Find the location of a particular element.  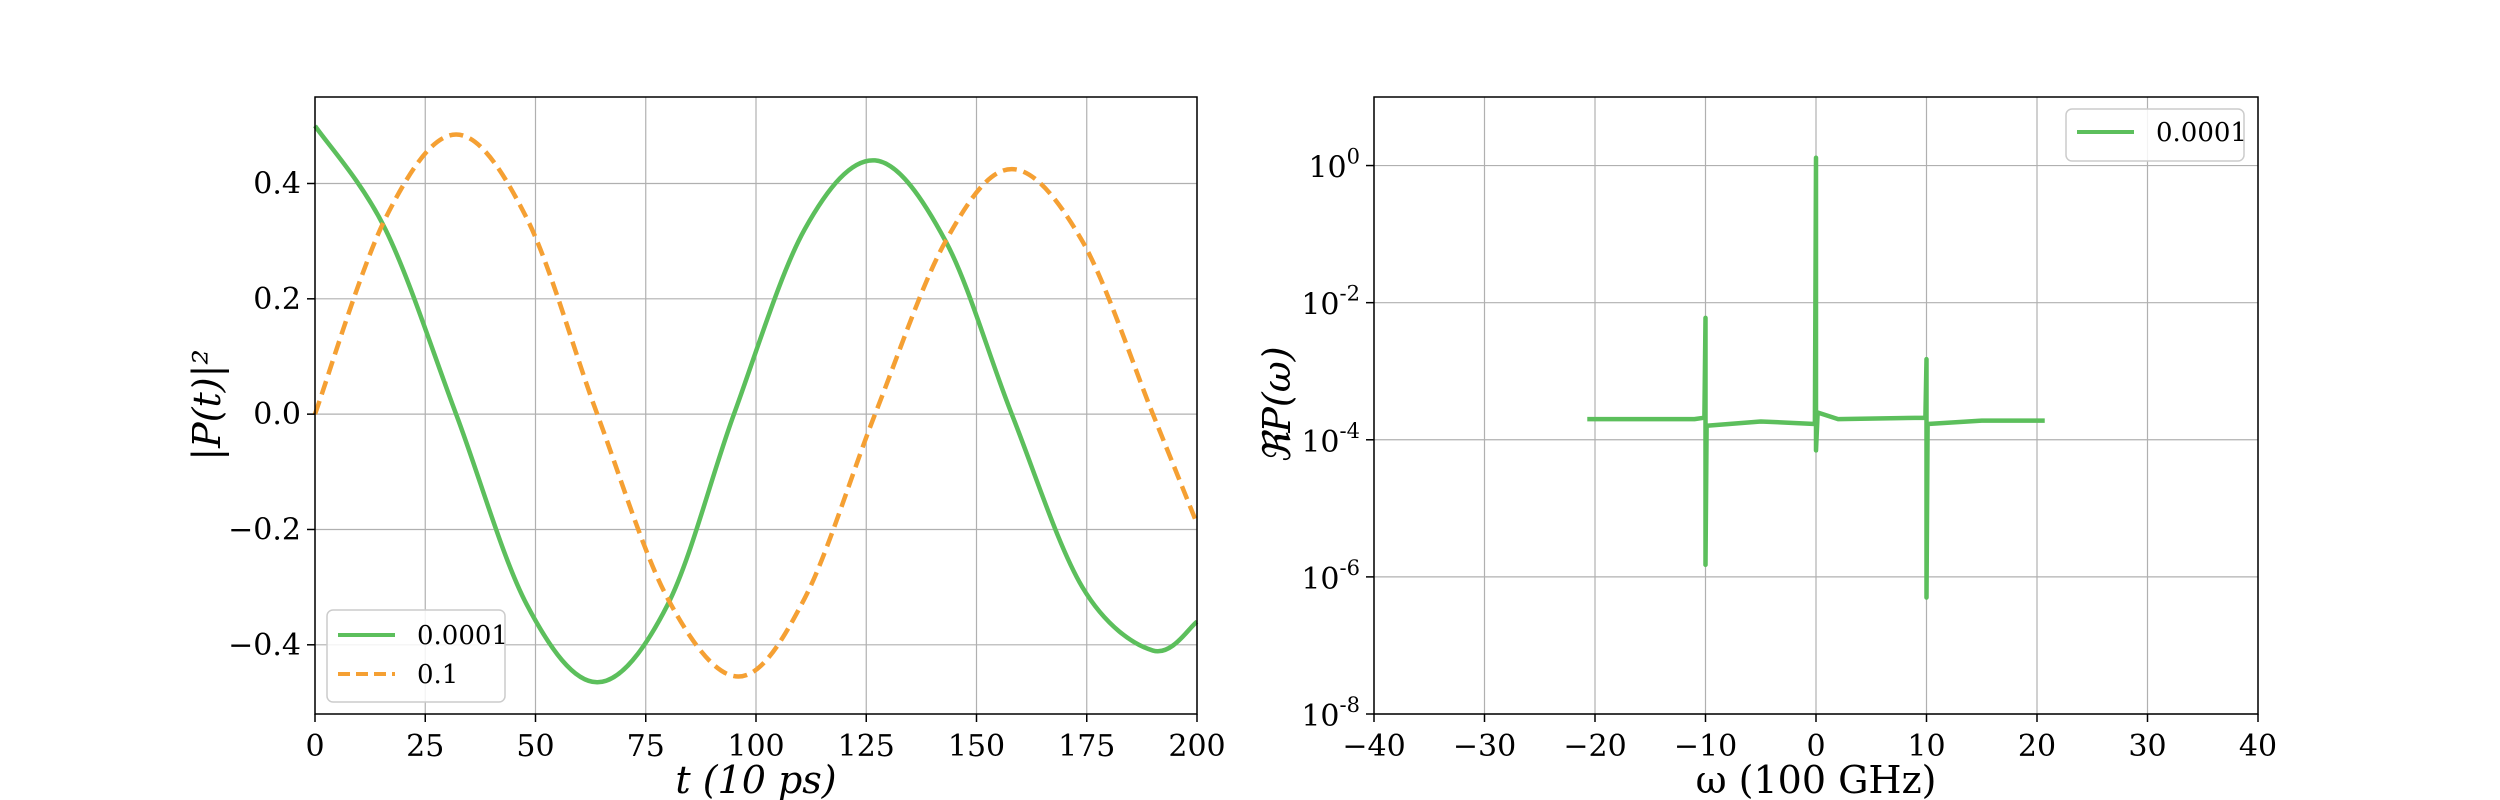

y-tick-label: −0.2 is located at coordinates (264, 529).